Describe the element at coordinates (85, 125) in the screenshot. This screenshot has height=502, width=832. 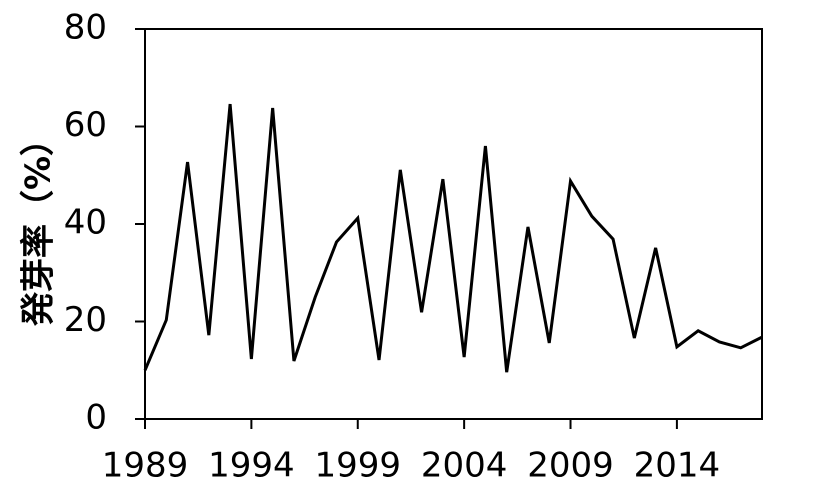
I see `y-tick-label: 60` at that location.